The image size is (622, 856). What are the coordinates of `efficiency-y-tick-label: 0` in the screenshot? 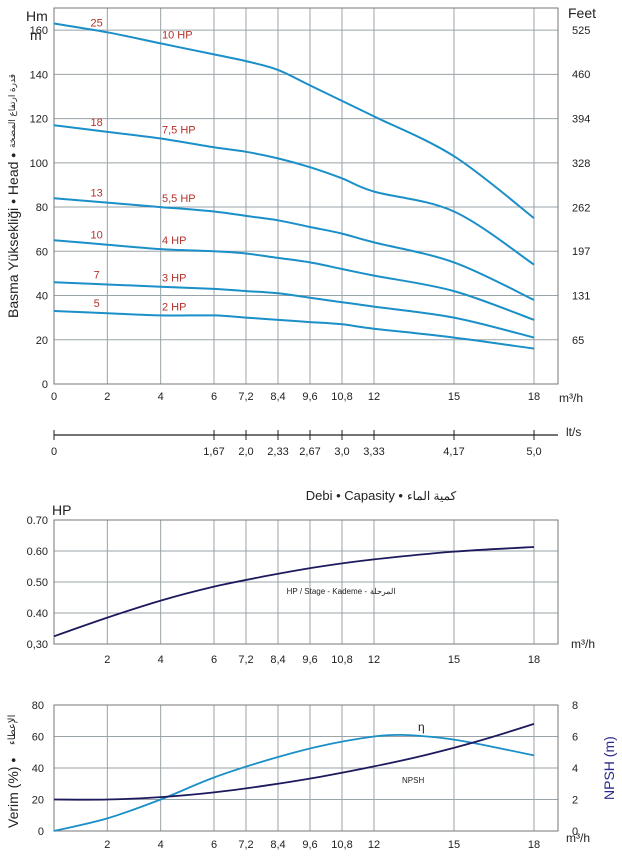 It's located at (41, 832).